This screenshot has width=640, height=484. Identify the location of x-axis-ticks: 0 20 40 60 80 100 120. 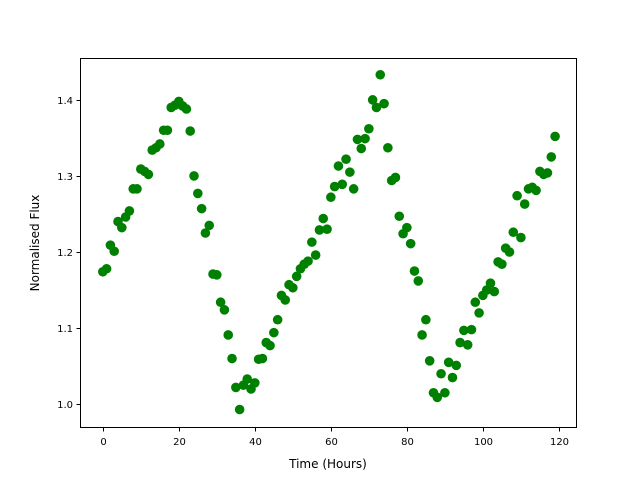
(334, 438).